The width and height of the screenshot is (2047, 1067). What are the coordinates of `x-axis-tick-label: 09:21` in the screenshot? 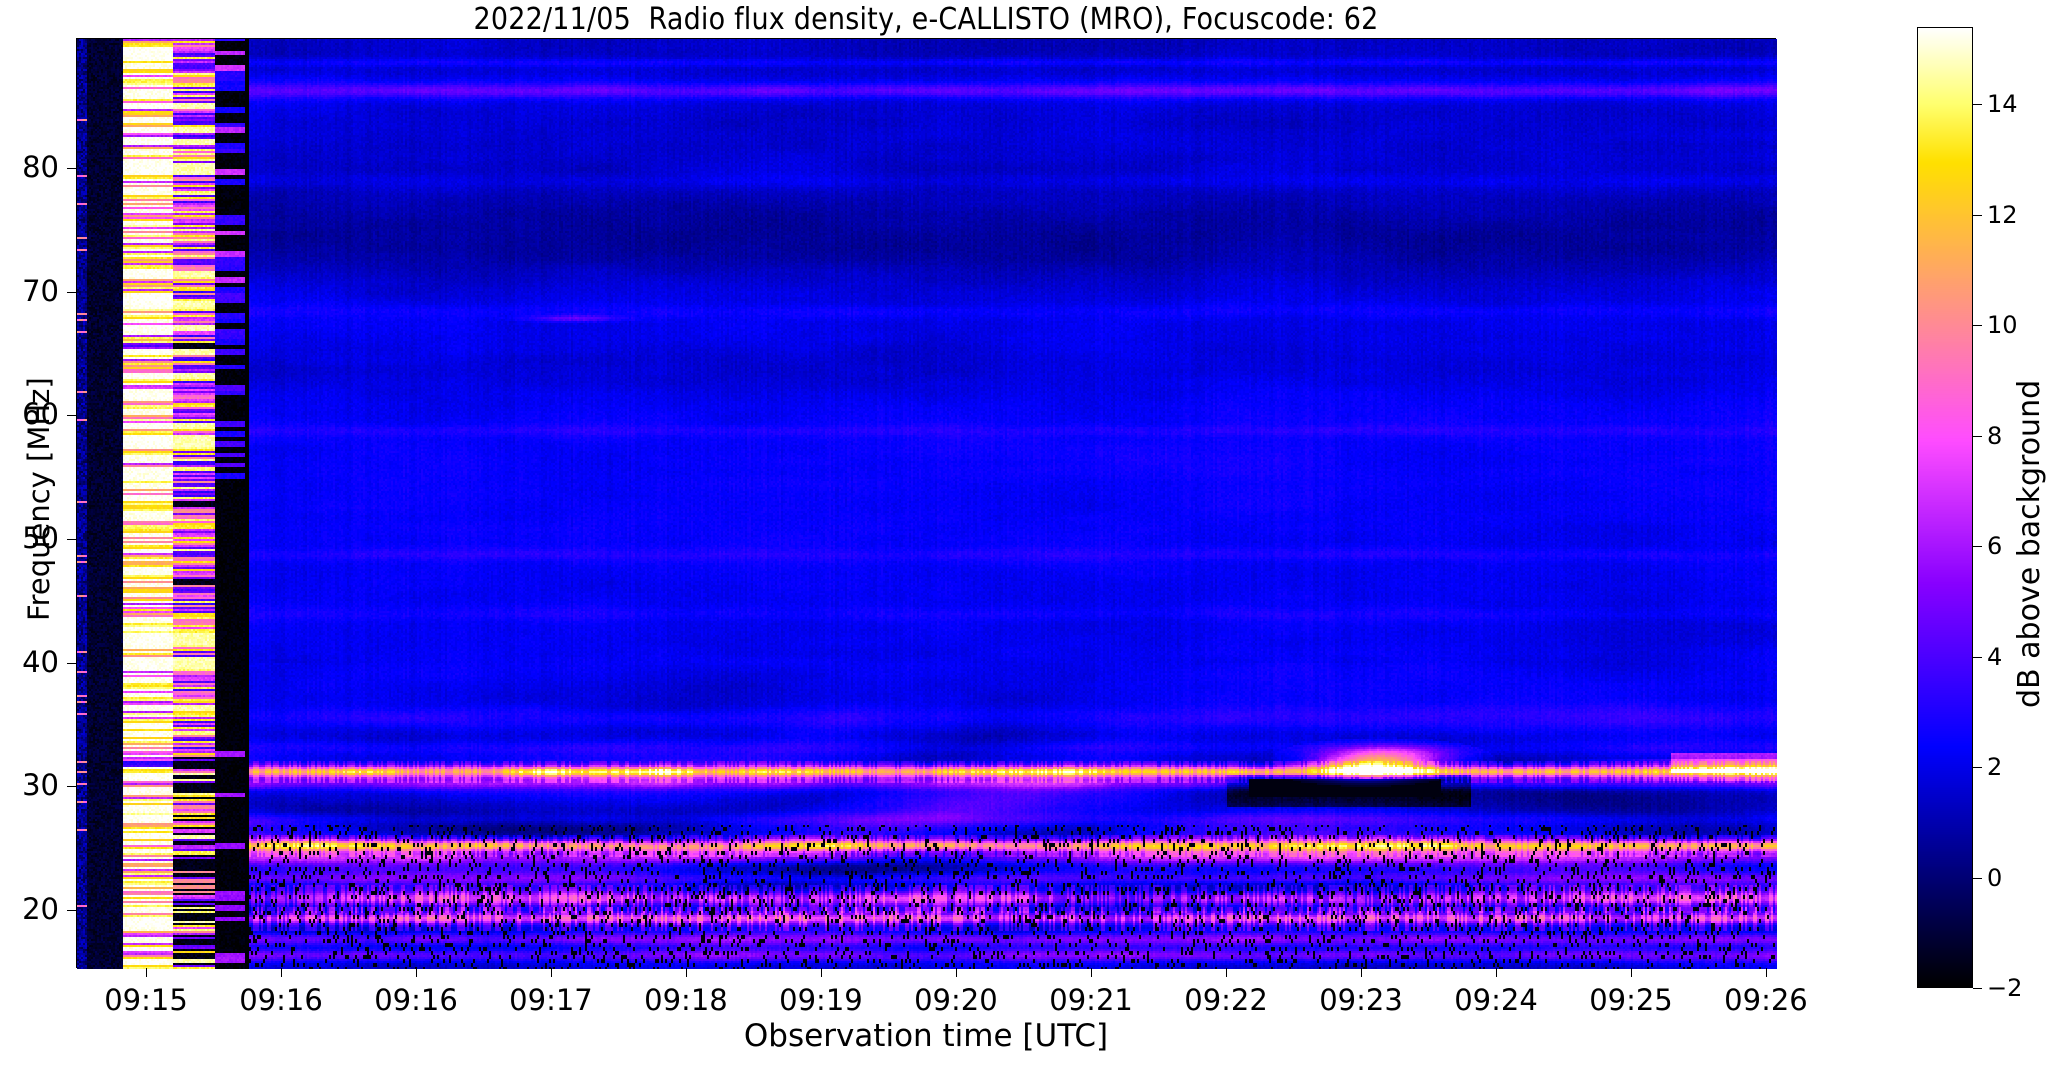 It's located at (1091, 1000).